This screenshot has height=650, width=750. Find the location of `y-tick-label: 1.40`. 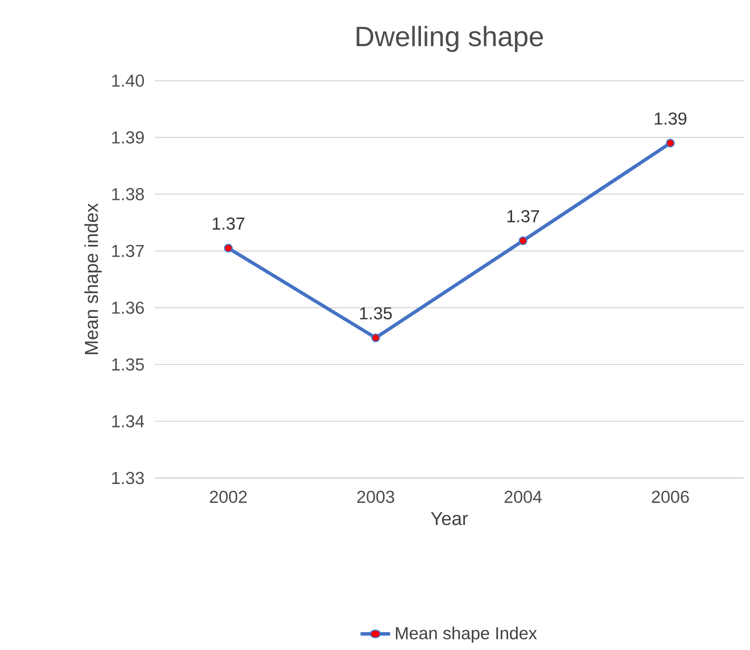

y-tick-label: 1.40 is located at coordinates (128, 80).